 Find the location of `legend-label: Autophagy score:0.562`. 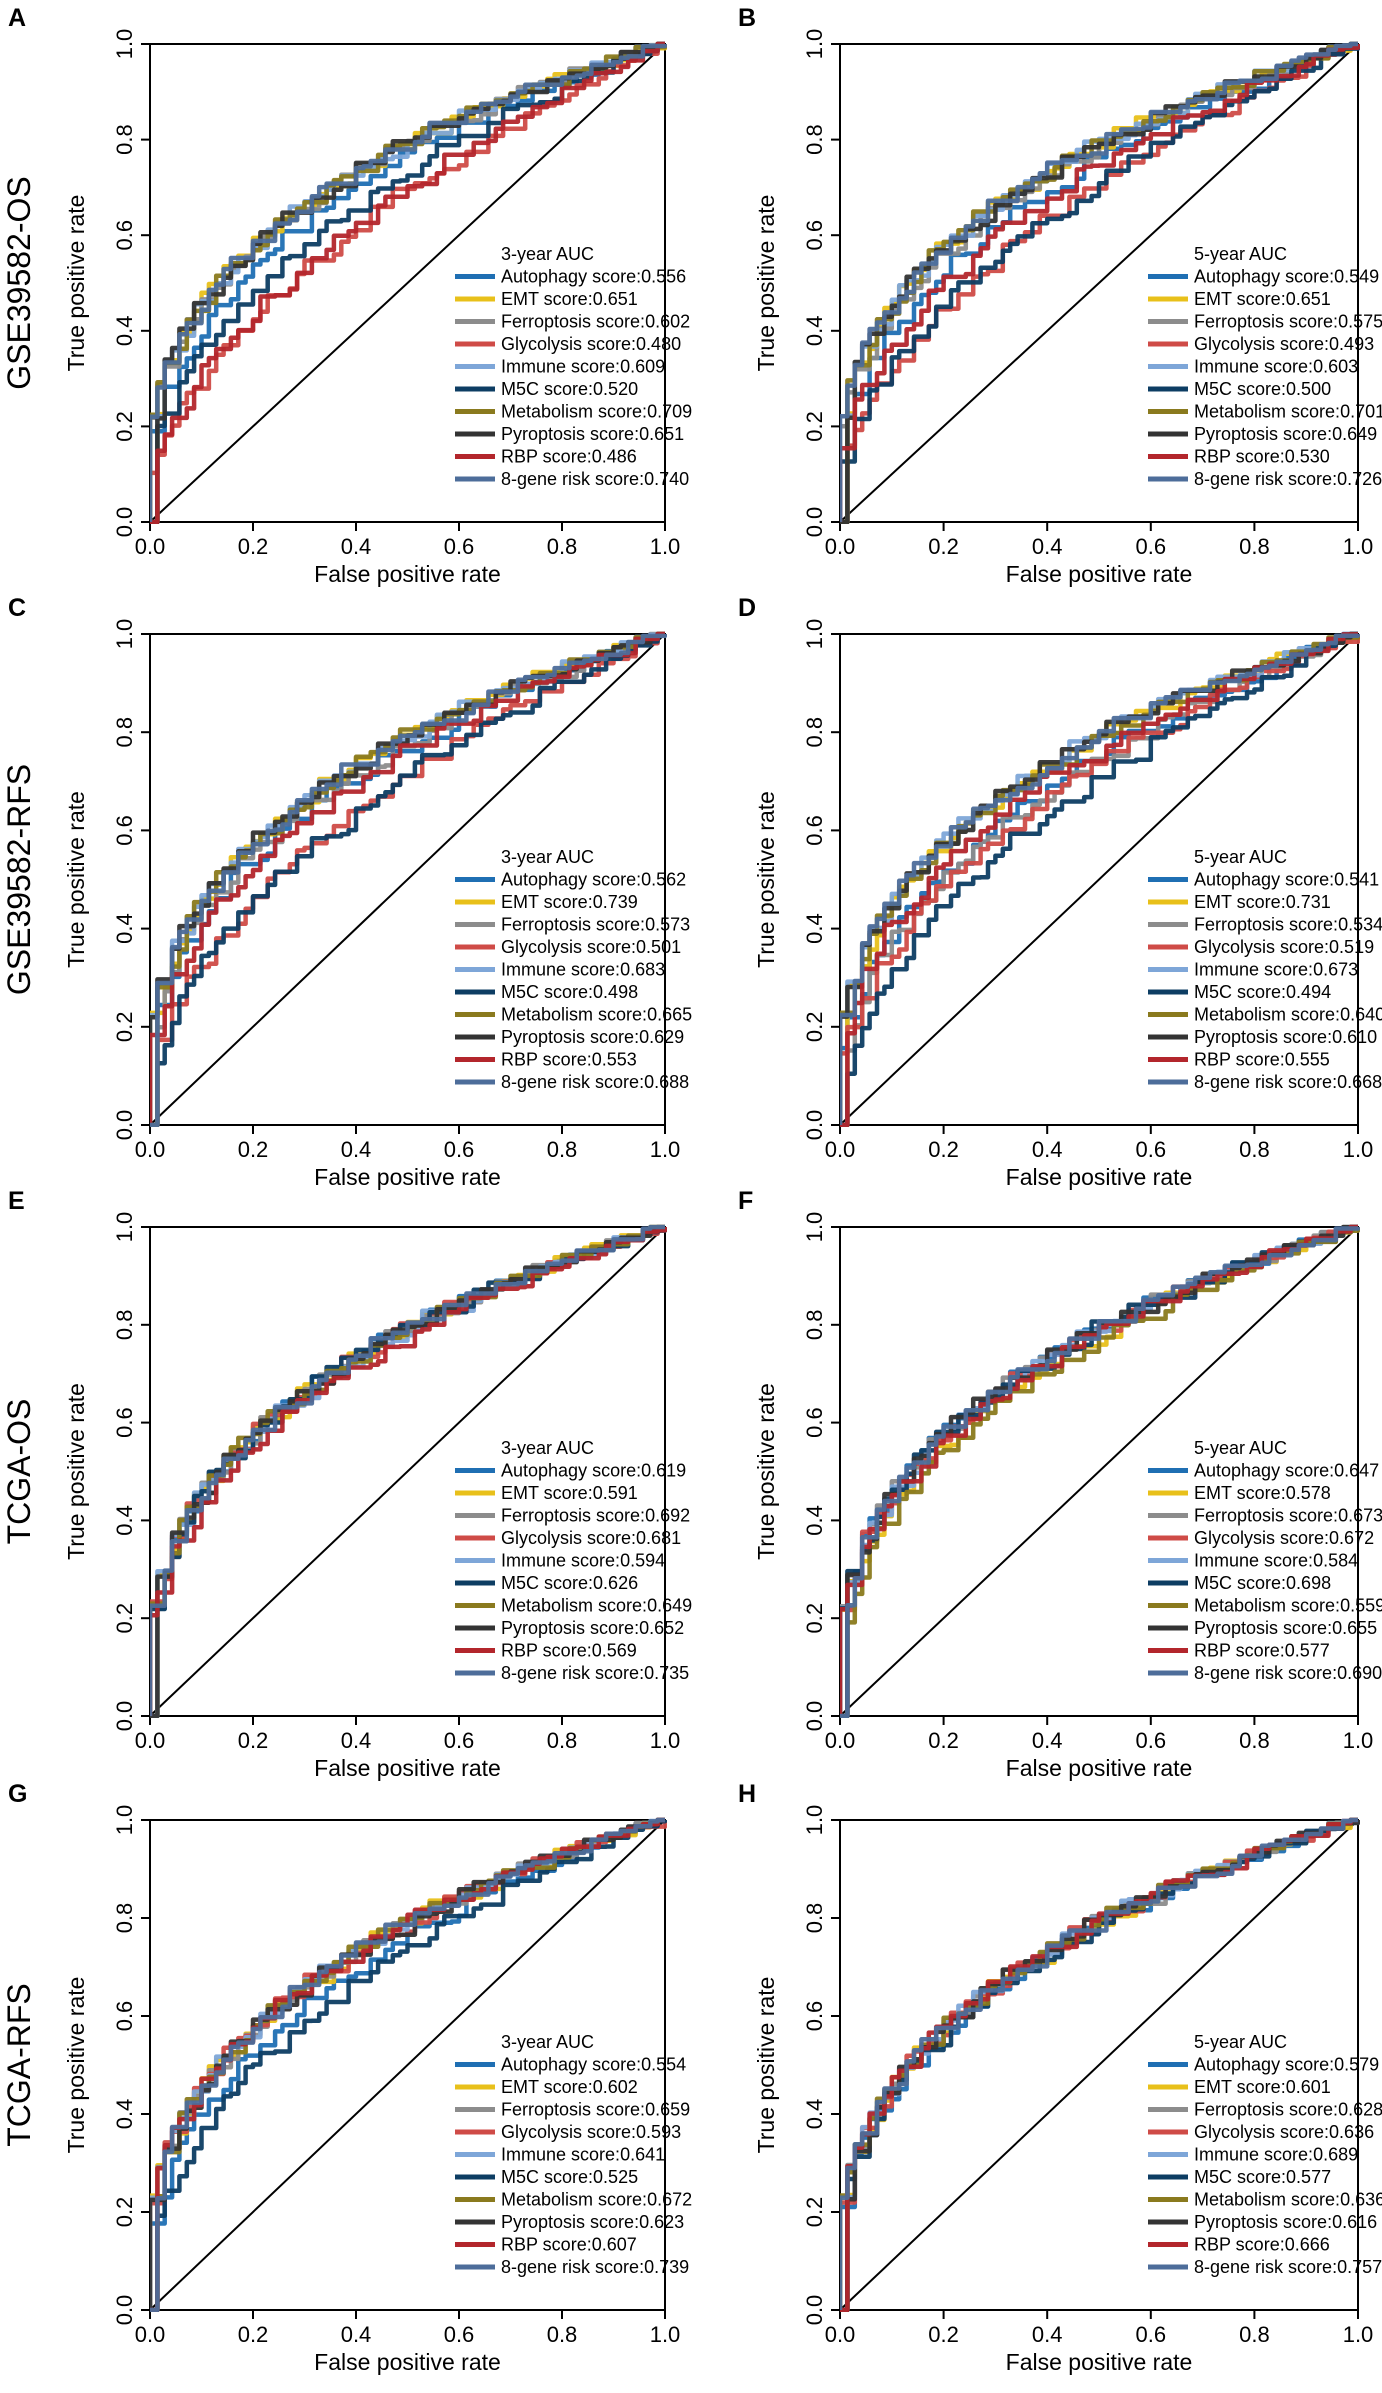

legend-label: Autophagy score:0.562 is located at coordinates (593, 880).